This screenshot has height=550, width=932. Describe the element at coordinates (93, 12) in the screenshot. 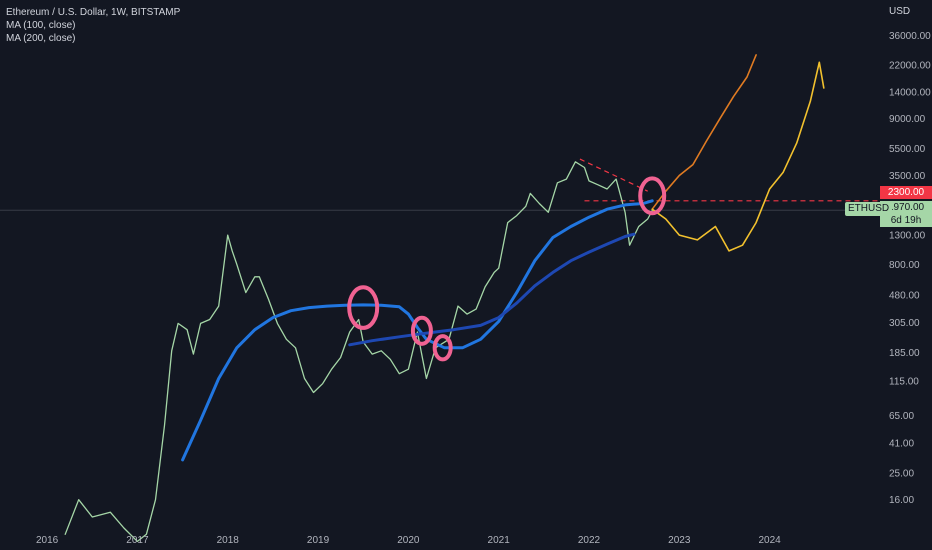

I see `symbol-title: Ethereum / U.S. Dollar, 1W, BITSTAMP` at that location.